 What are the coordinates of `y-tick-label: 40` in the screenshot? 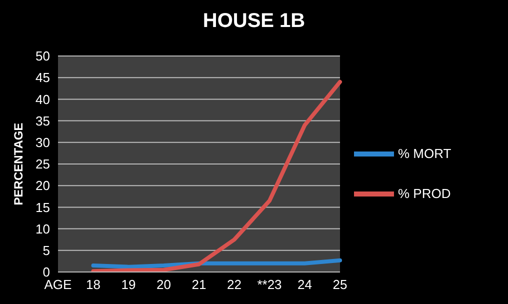 It's located at (43, 99).